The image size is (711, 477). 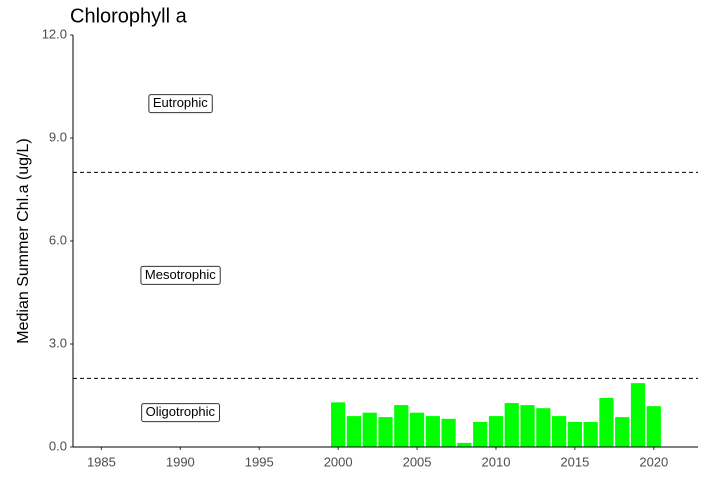 I want to click on annotation-label: Mesotrophic, so click(x=180, y=274).